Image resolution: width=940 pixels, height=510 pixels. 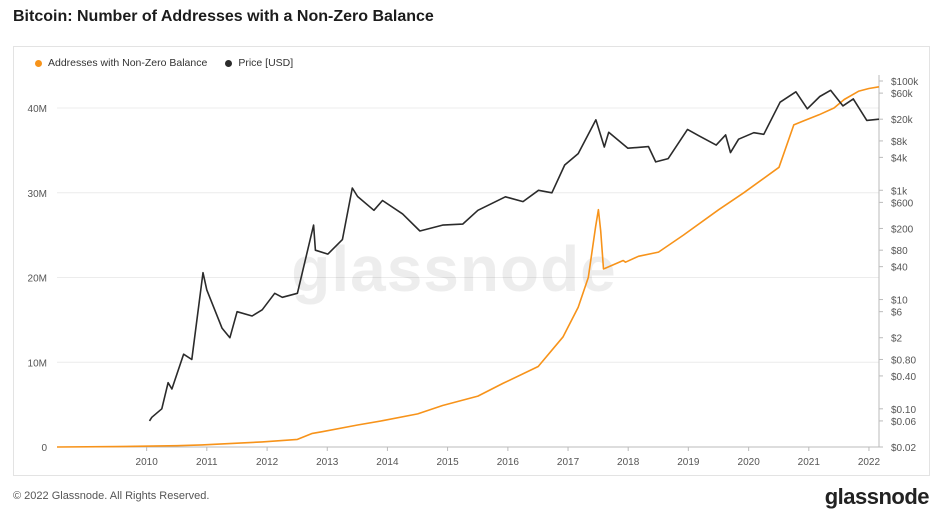 What do you see at coordinates (447, 462) in the screenshot?
I see `x-tick-label: 2015` at bounding box center [447, 462].